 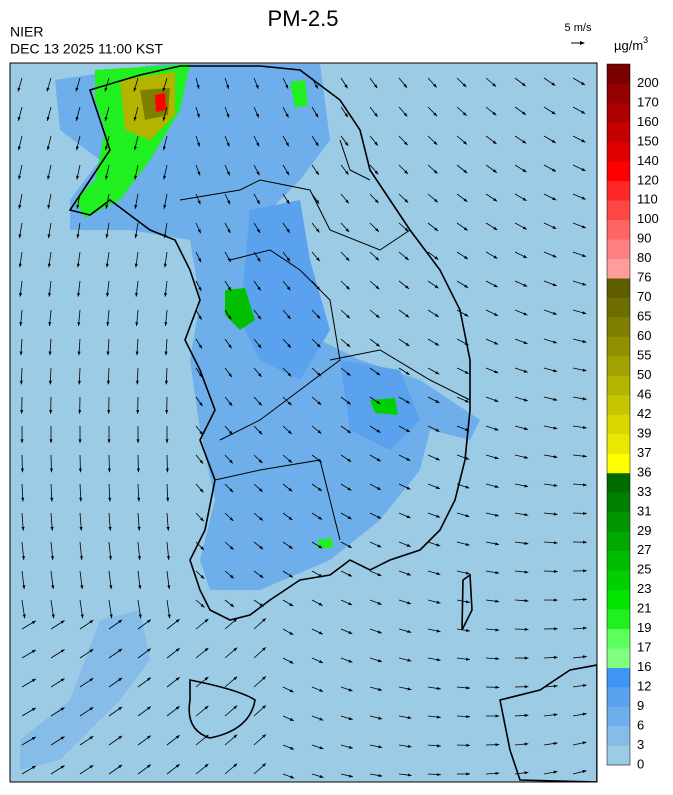 I want to click on colorbar-tick-label: 16, so click(x=644, y=666).